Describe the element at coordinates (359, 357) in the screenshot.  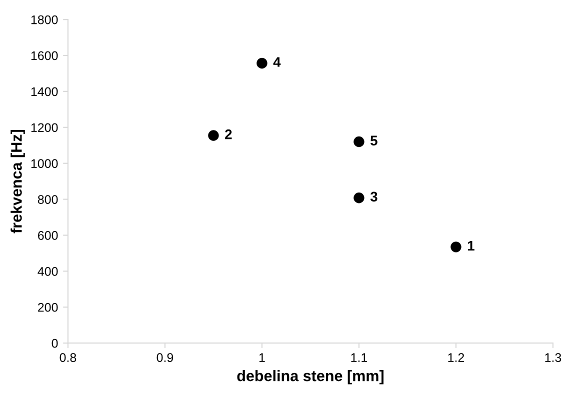
I see `x-tick-label: 1.1` at that location.